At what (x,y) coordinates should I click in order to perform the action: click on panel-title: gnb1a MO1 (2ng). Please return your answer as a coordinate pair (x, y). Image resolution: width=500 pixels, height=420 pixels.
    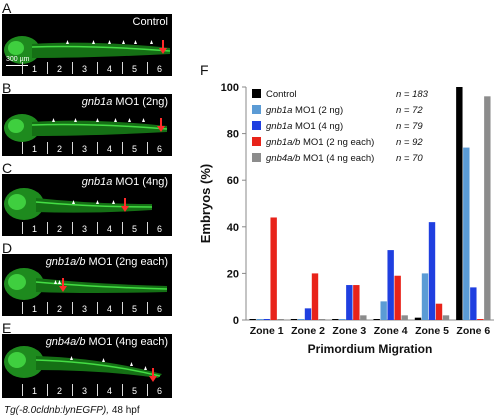
    Looking at the image, I should click on (124, 102).